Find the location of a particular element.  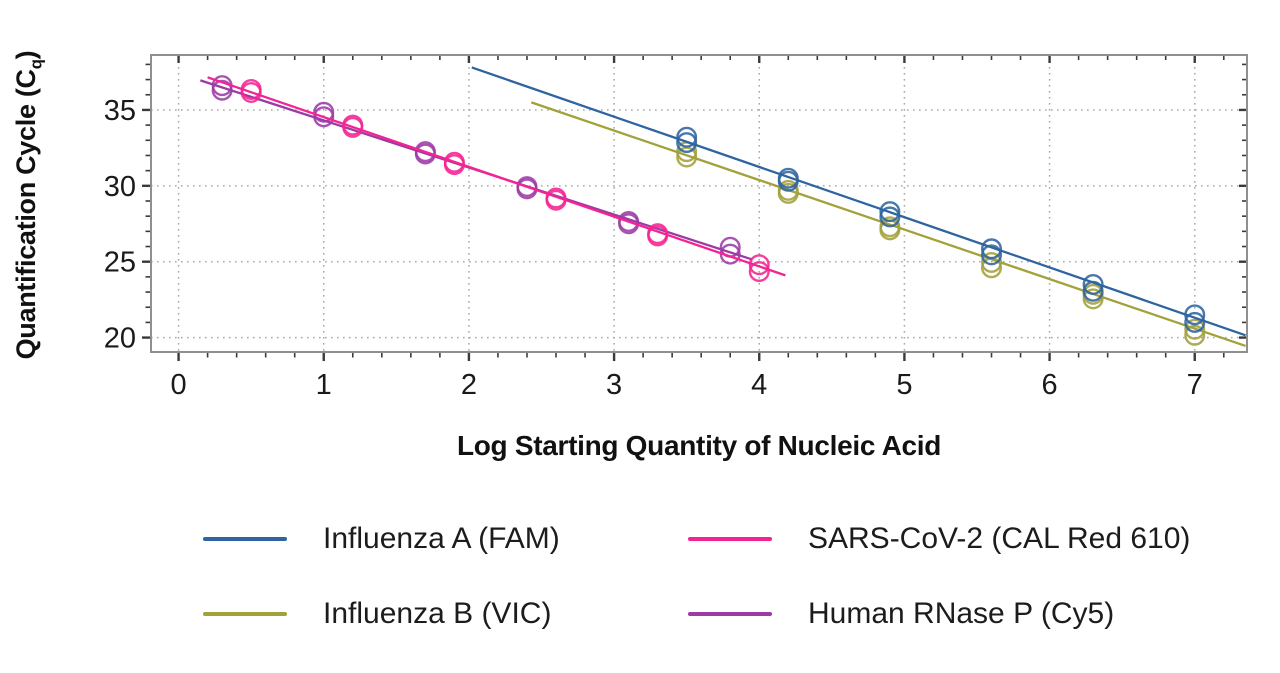

y-axis-title-close: ) is located at coordinates (26, 55).